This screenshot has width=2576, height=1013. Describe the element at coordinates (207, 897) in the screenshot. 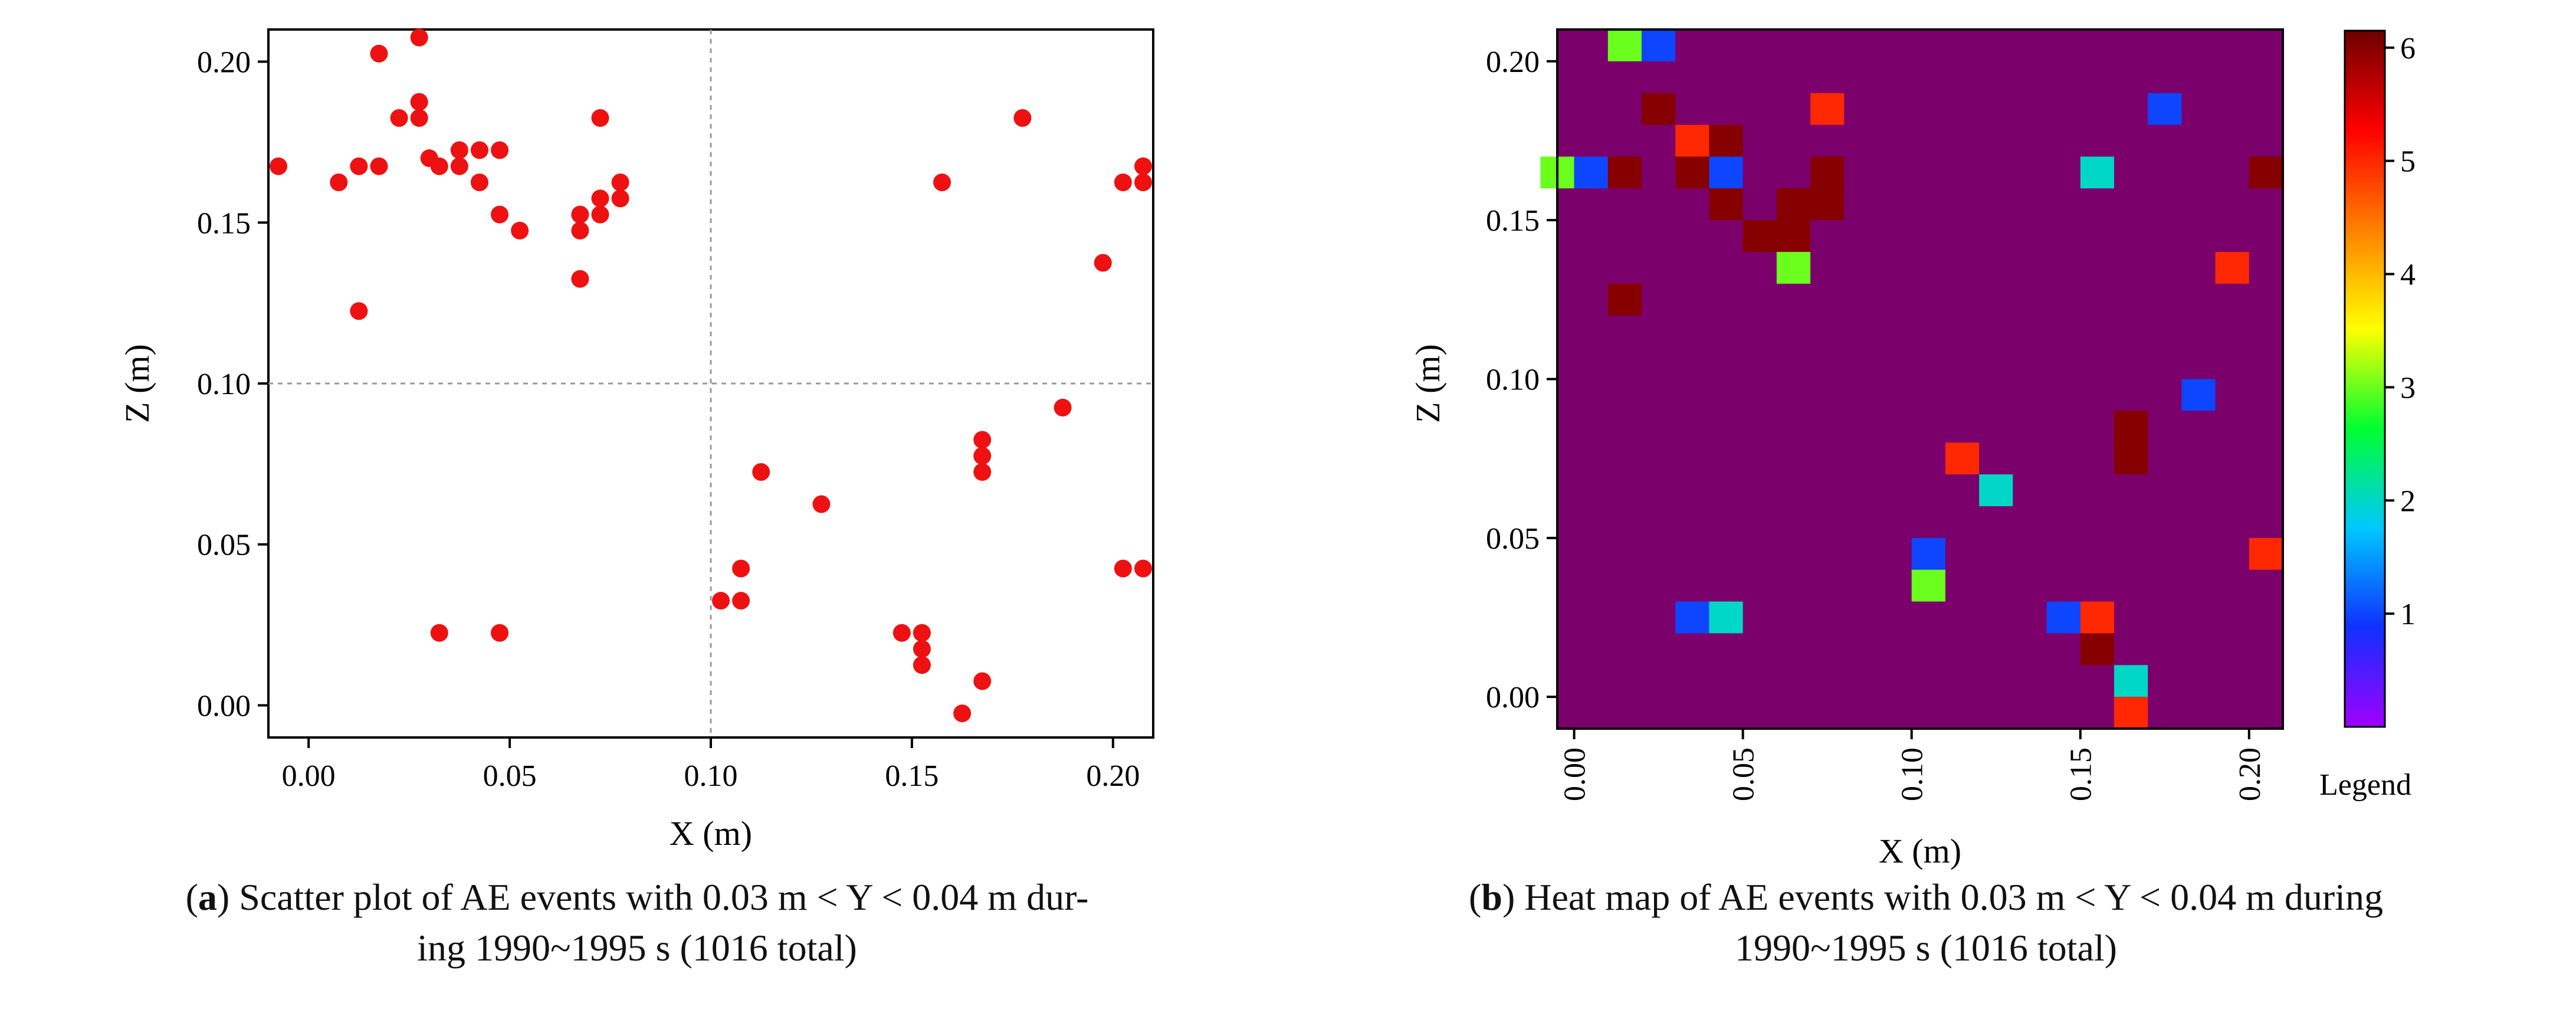

I see `caption-a-label: a` at that location.